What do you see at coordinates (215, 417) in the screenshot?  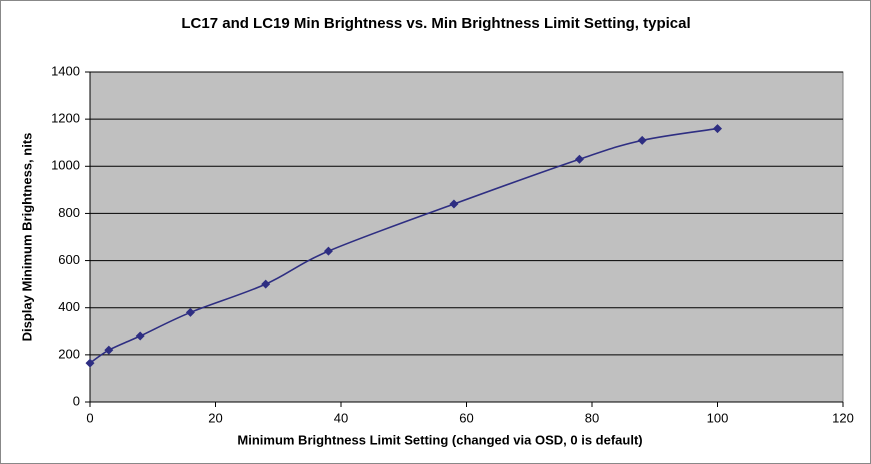 I see `x-tick-label: 20` at bounding box center [215, 417].